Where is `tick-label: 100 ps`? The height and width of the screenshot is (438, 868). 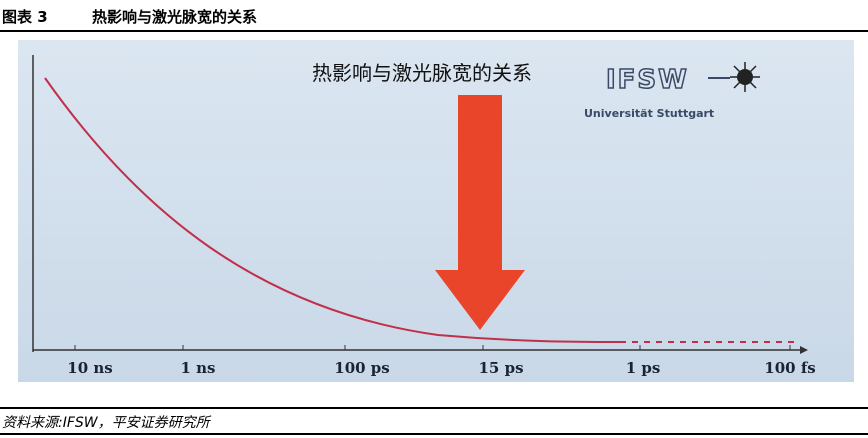
tick-label: 100 ps is located at coordinates (361, 368).